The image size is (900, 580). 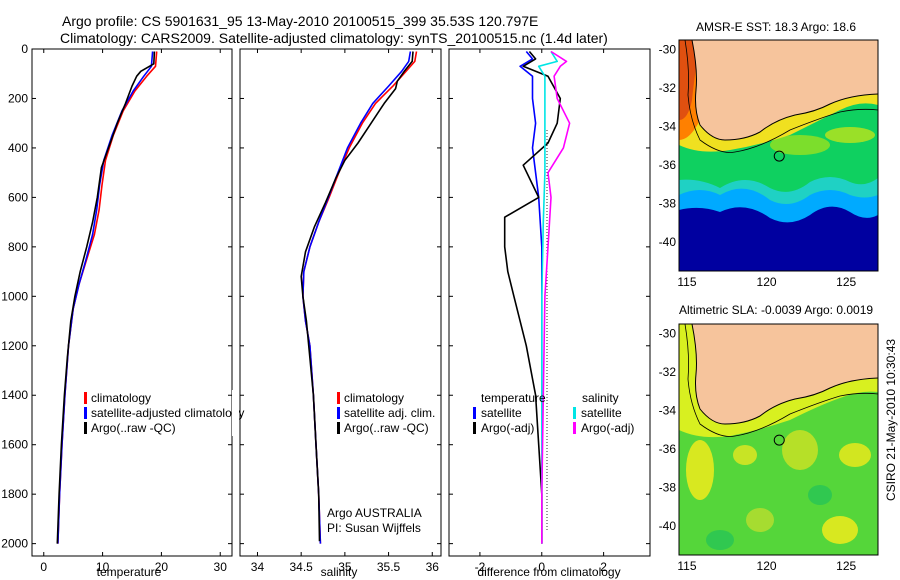 I want to click on y-tick-label: 1600, so click(x=14, y=445).